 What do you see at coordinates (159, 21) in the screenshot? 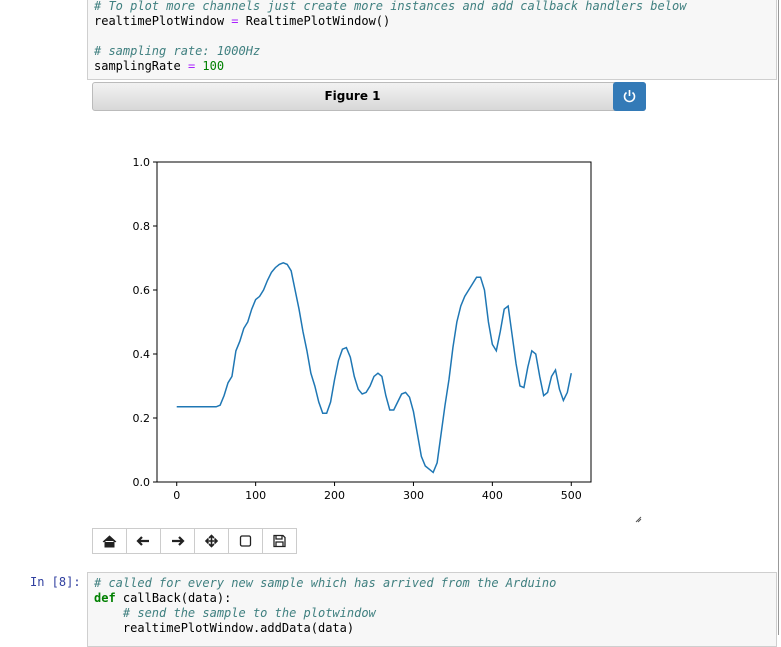
I see `code: realtimePlotWindow` at bounding box center [159, 21].